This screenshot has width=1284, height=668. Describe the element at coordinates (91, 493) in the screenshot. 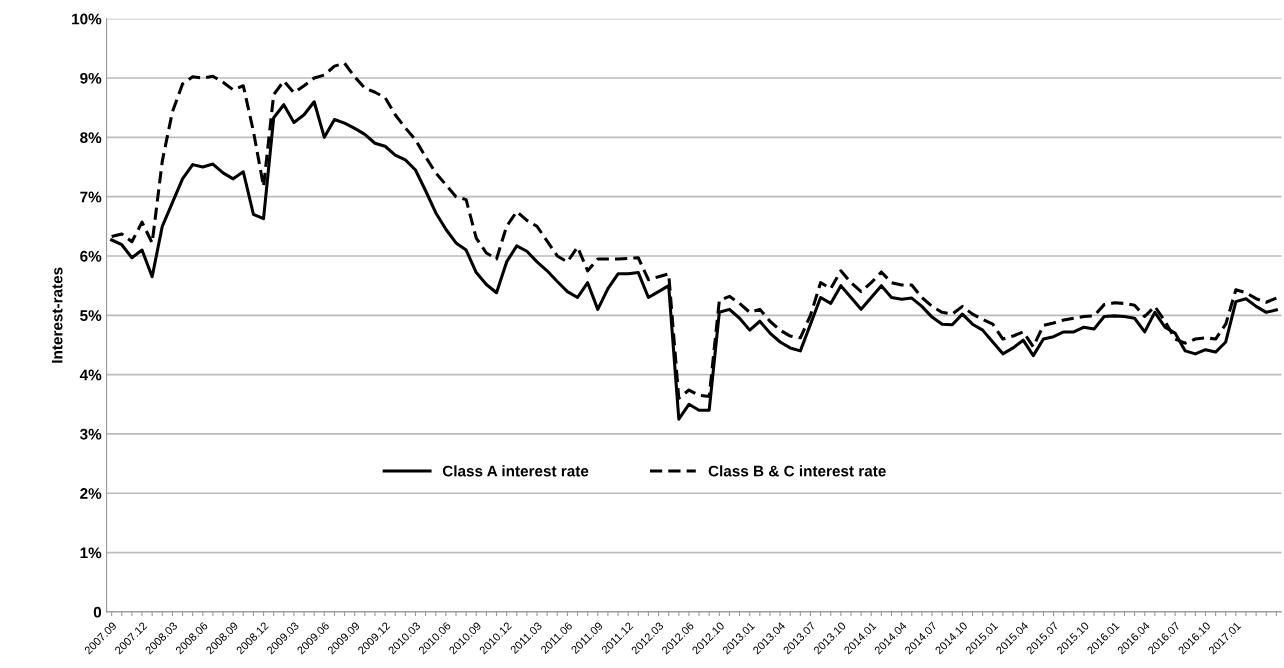

I see `y-tick-label: 2%` at that location.